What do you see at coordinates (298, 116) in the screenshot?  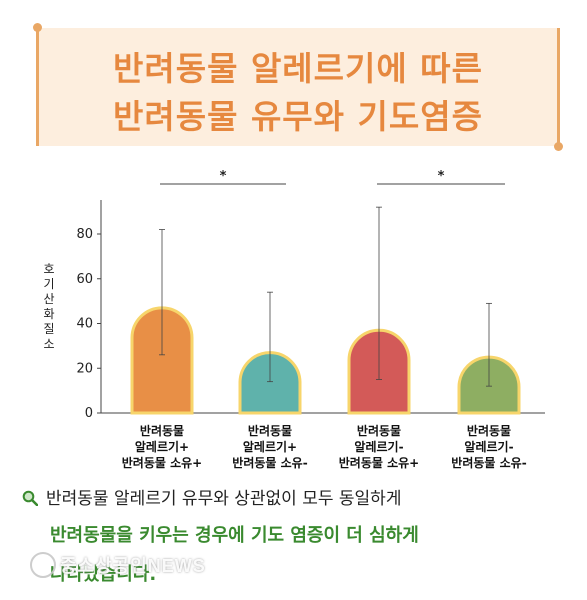 I see `chart-title-line2: 반려동물 유무와 기도염증` at bounding box center [298, 116].